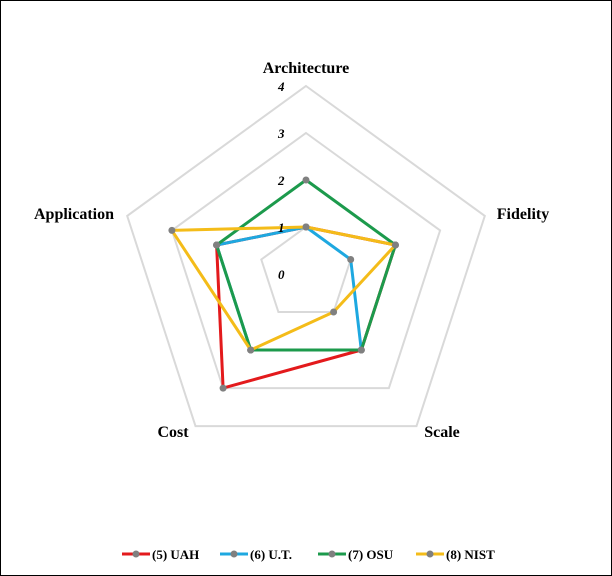 This screenshot has width=612, height=576. Describe the element at coordinates (308, 554) in the screenshot. I see `legend: (5) UAH (6) U.T. (7) OSU (8) NIST` at that location.